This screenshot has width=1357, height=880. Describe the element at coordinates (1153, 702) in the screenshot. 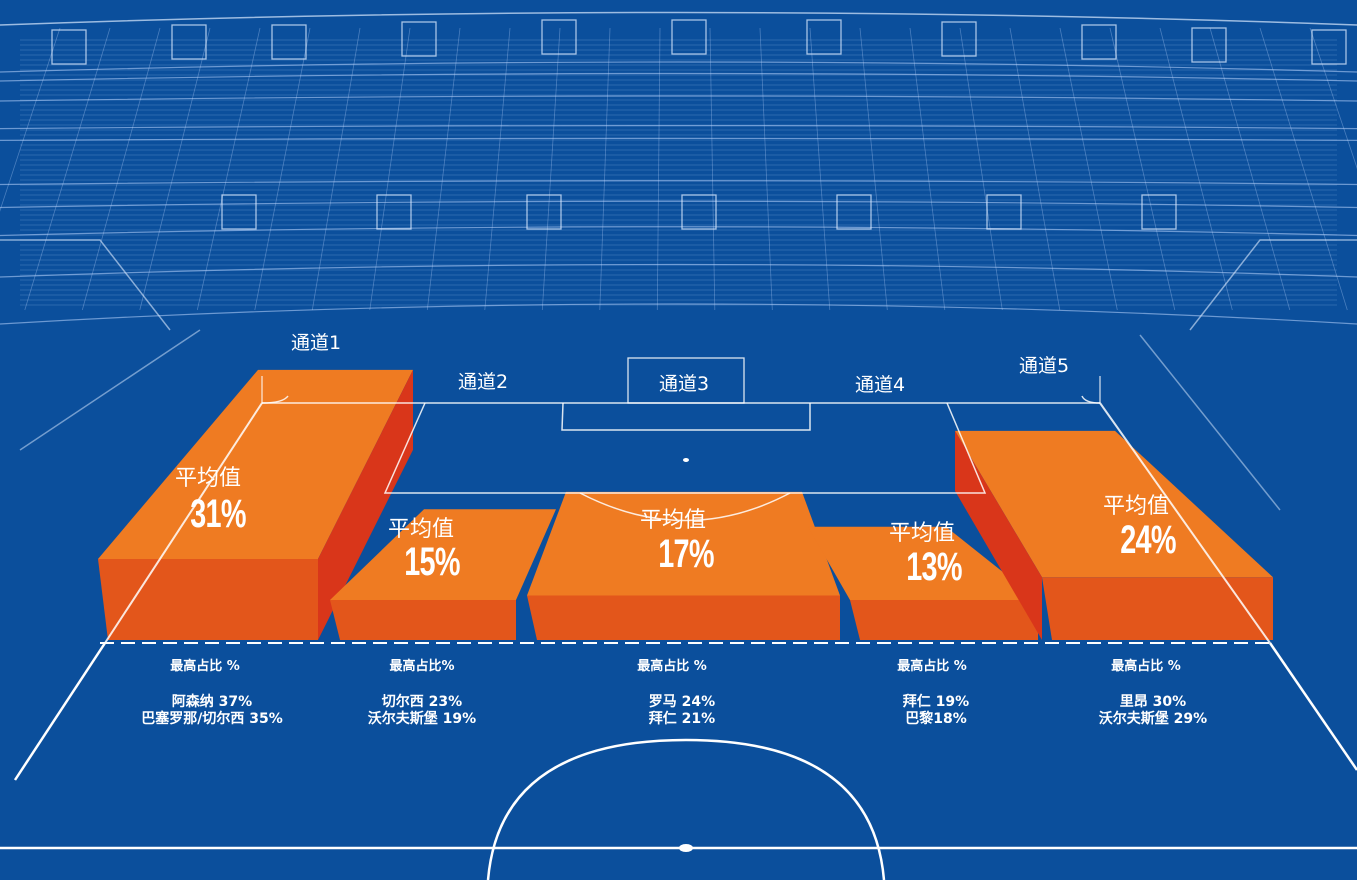

I see `lane-5-team-1: 里昂 30%` at that location.